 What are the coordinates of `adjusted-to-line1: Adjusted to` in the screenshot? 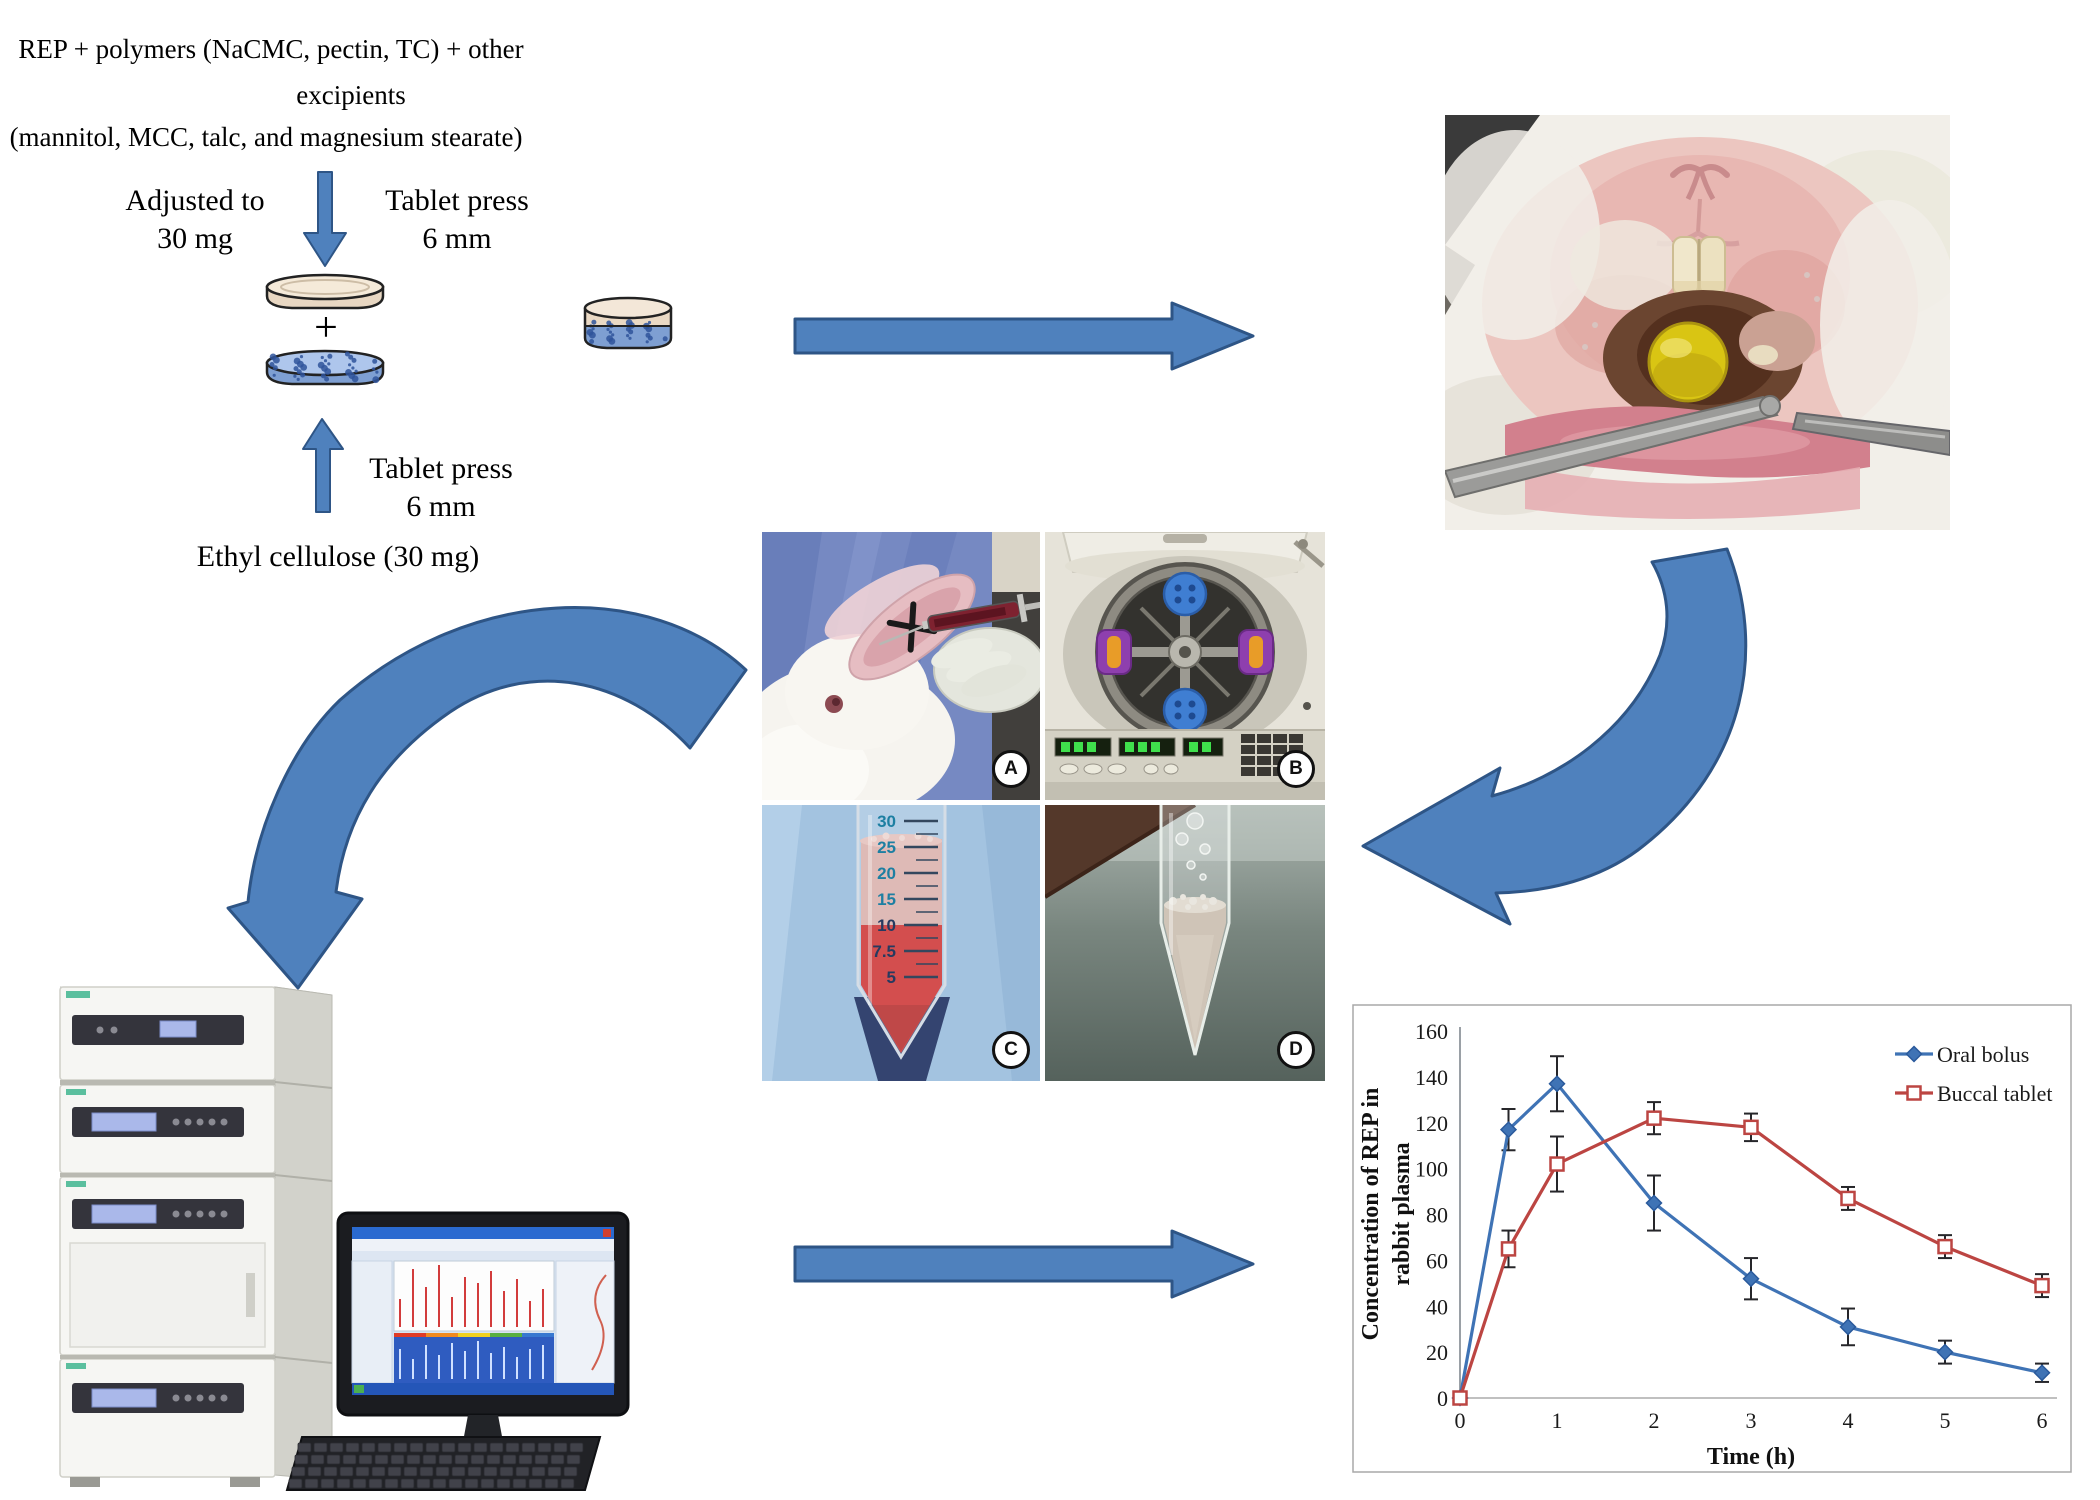 It's located at (195, 200).